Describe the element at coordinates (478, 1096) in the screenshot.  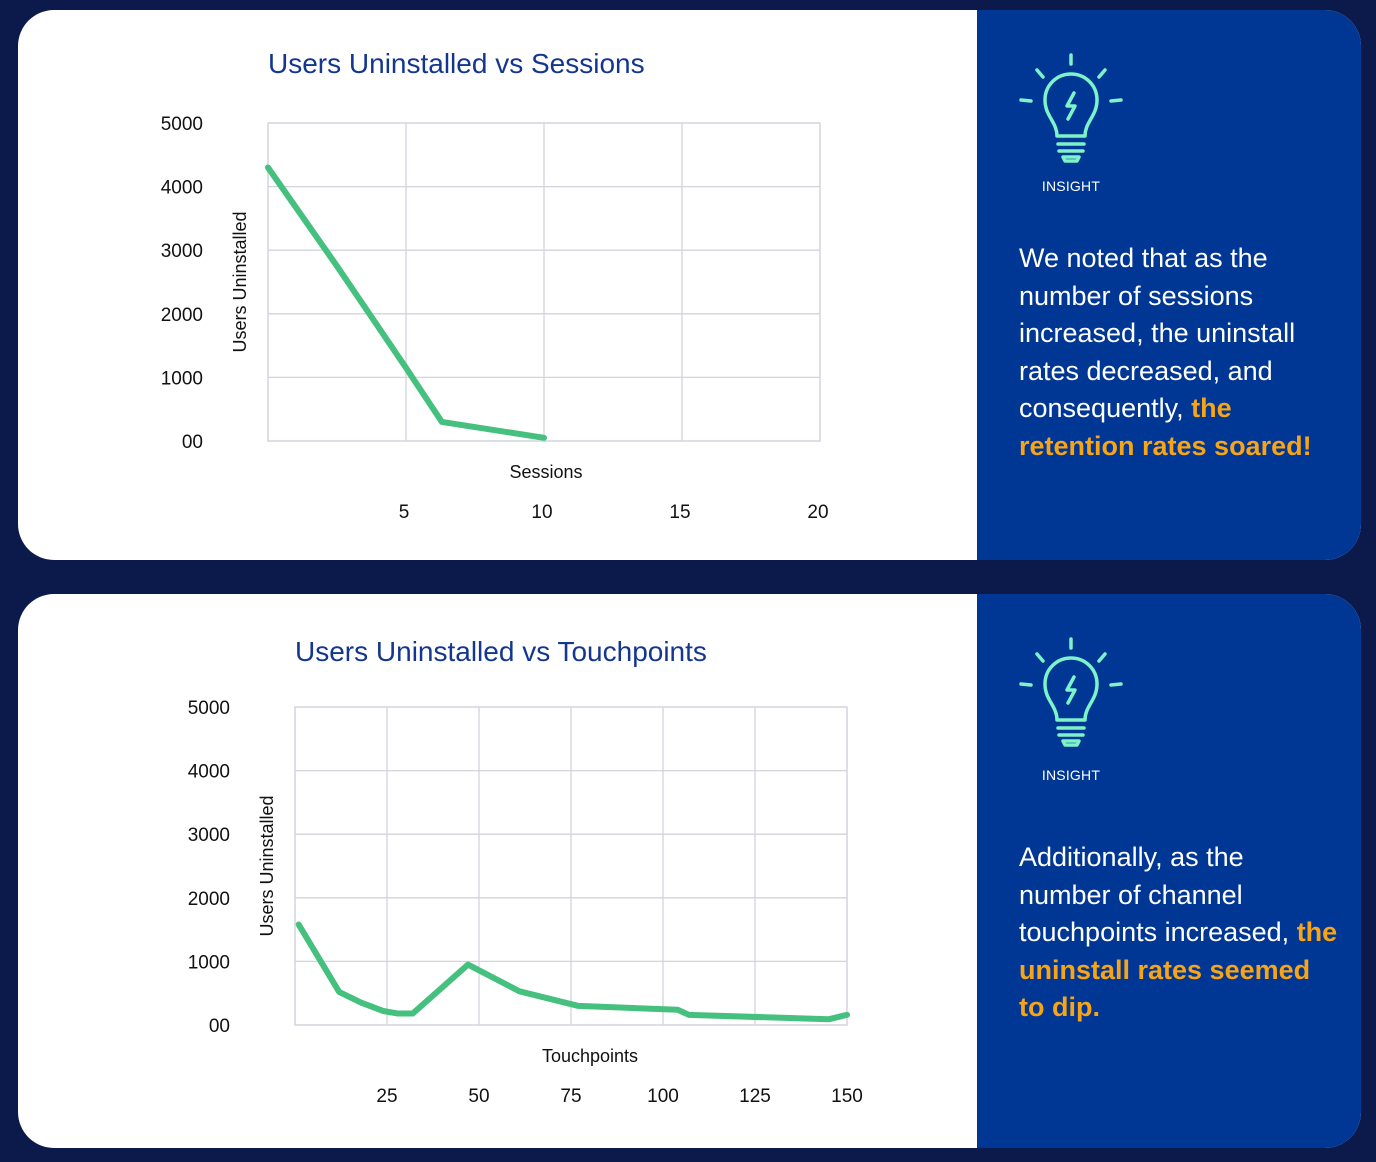
I see `x-tick-label: 50` at that location.